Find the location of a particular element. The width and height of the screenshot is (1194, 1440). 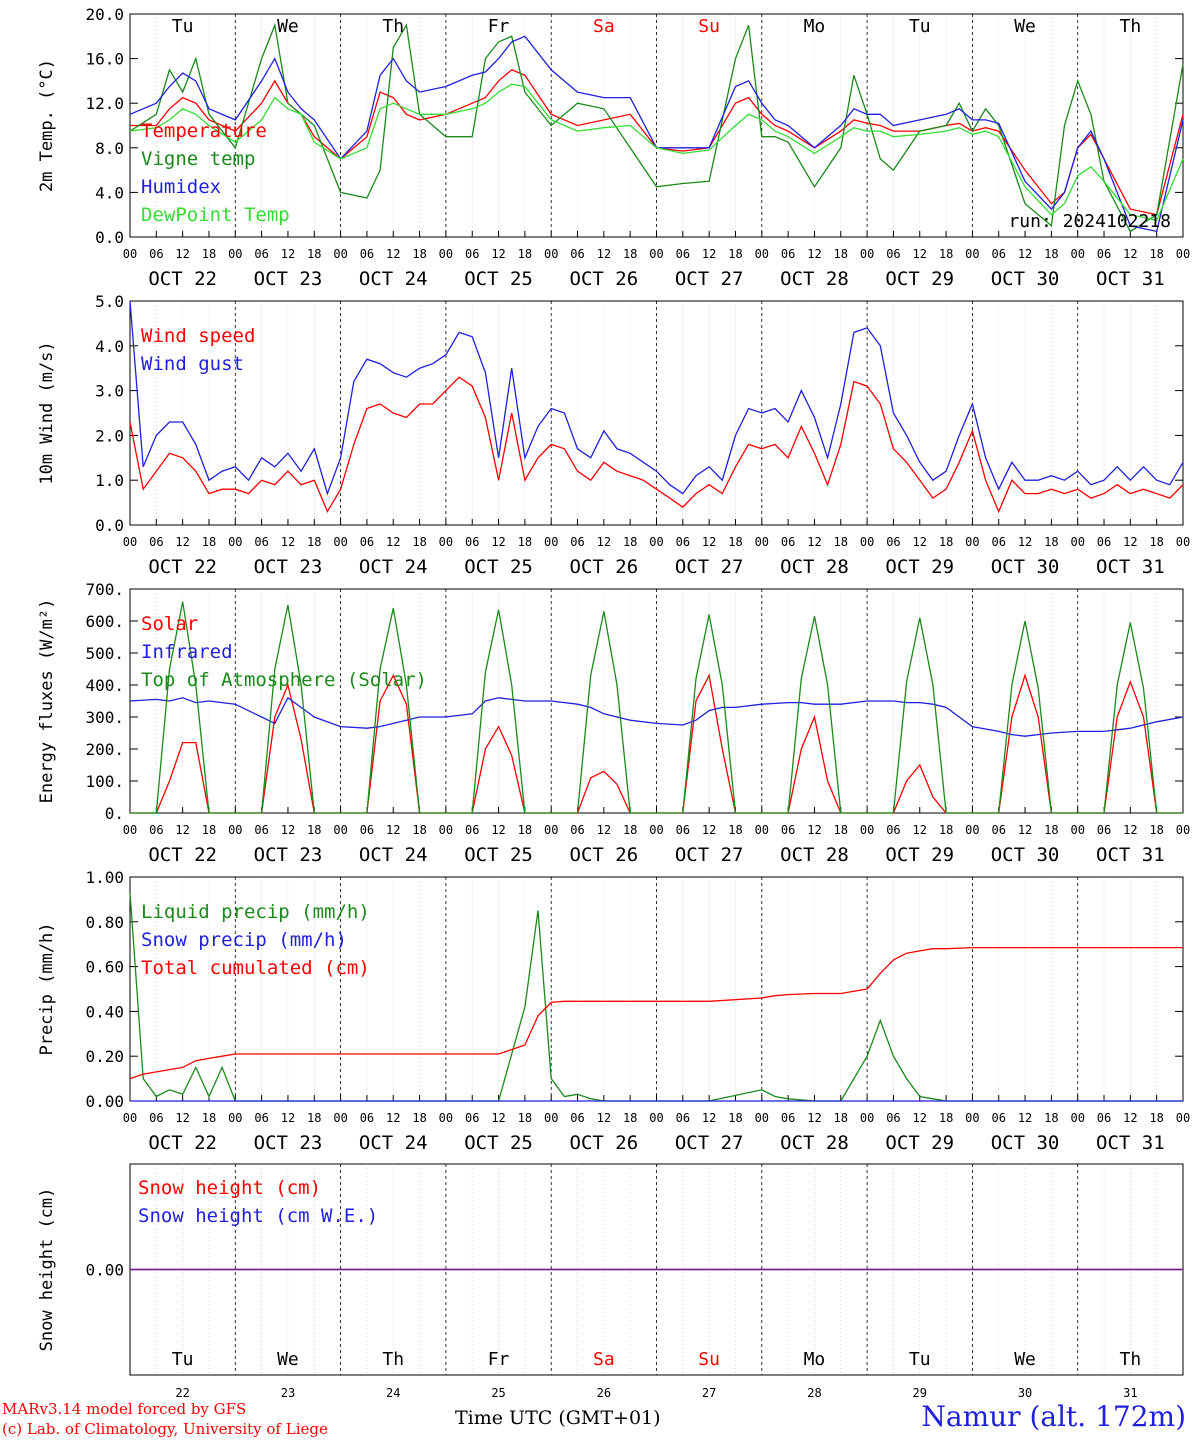

series-line-liquid-precip-mm-h is located at coordinates (656, 997).